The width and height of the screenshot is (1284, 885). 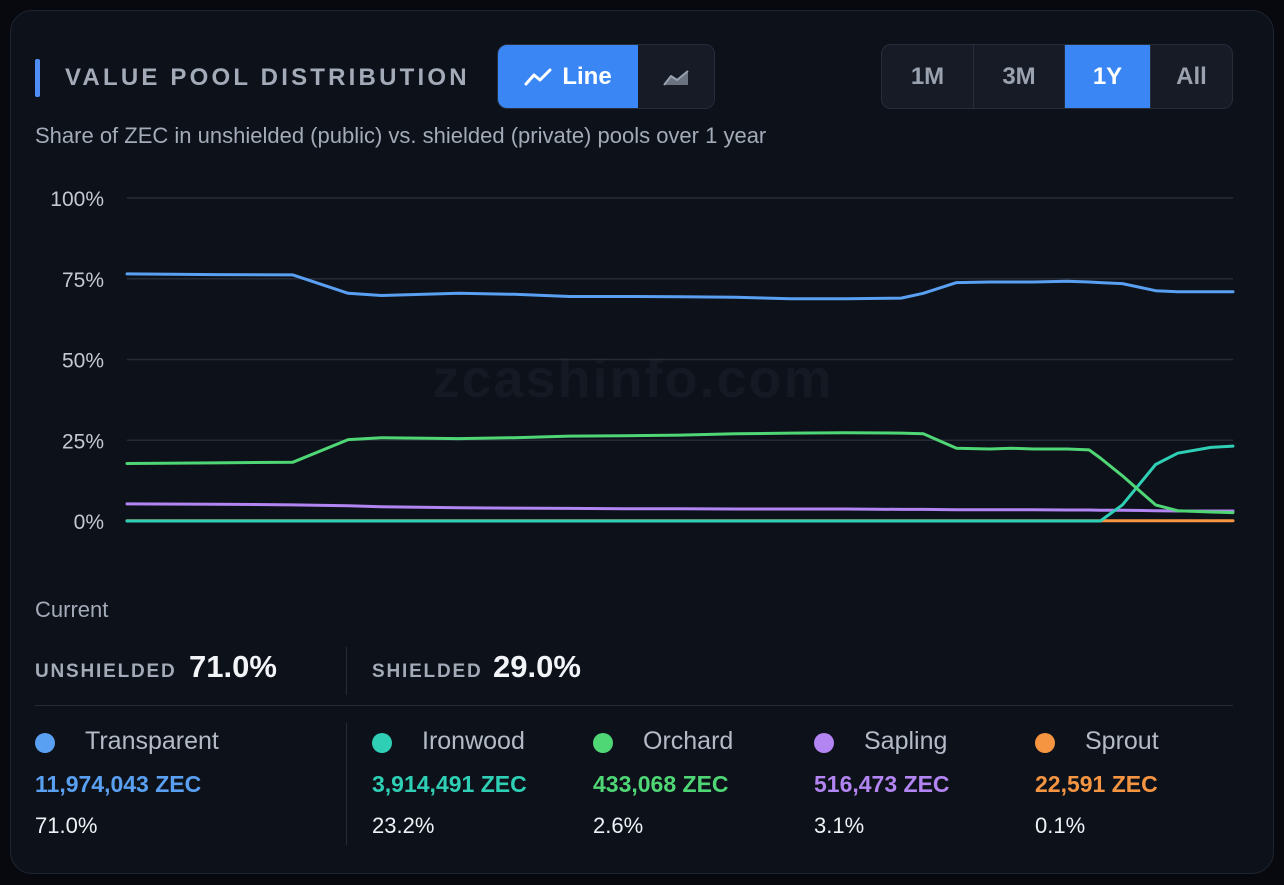 I want to click on range-button-1m: 1M, so click(x=928, y=76).